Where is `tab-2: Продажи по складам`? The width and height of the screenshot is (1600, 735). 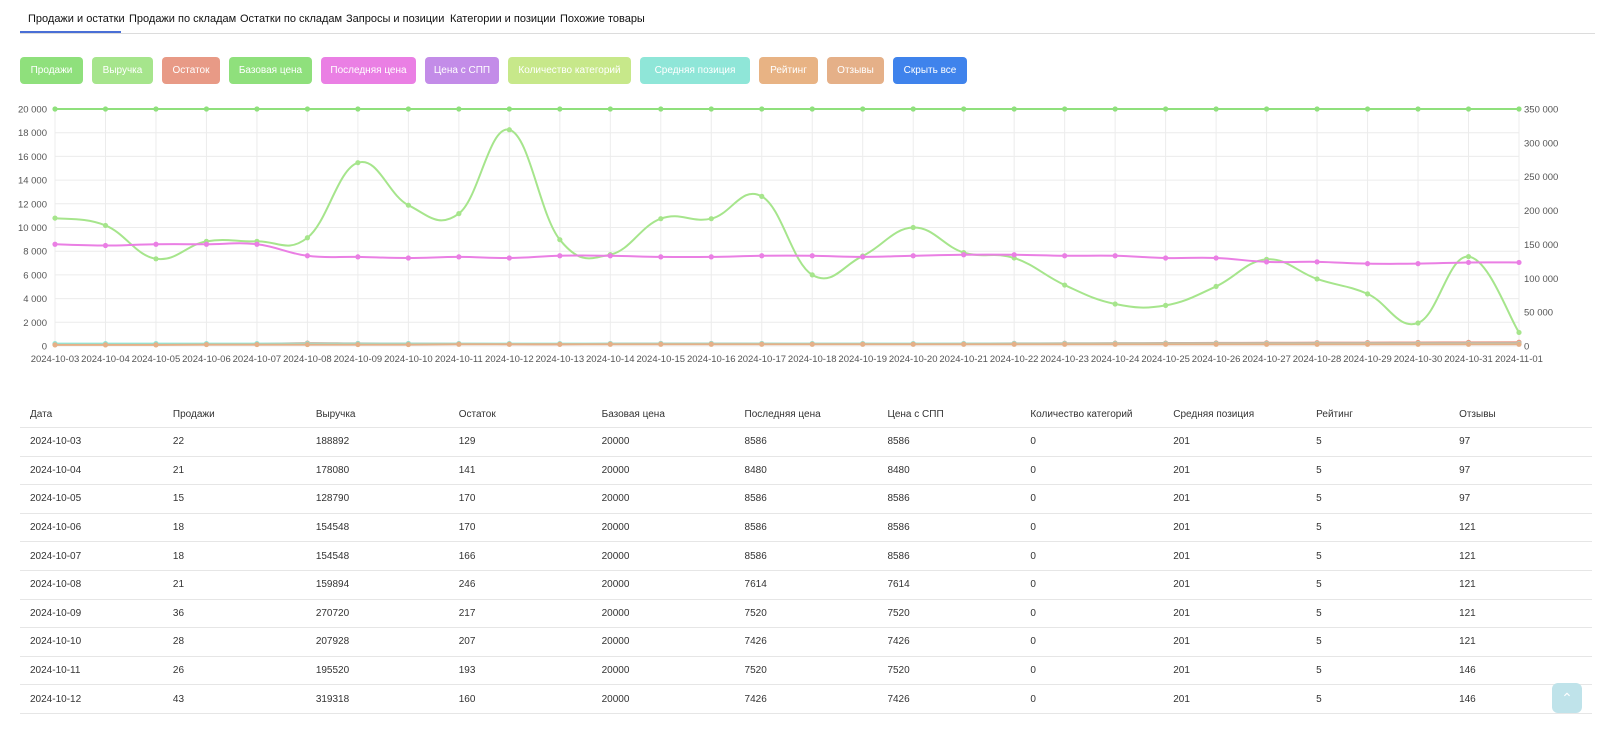
tab-2: Продажи по складам is located at coordinates (183, 19).